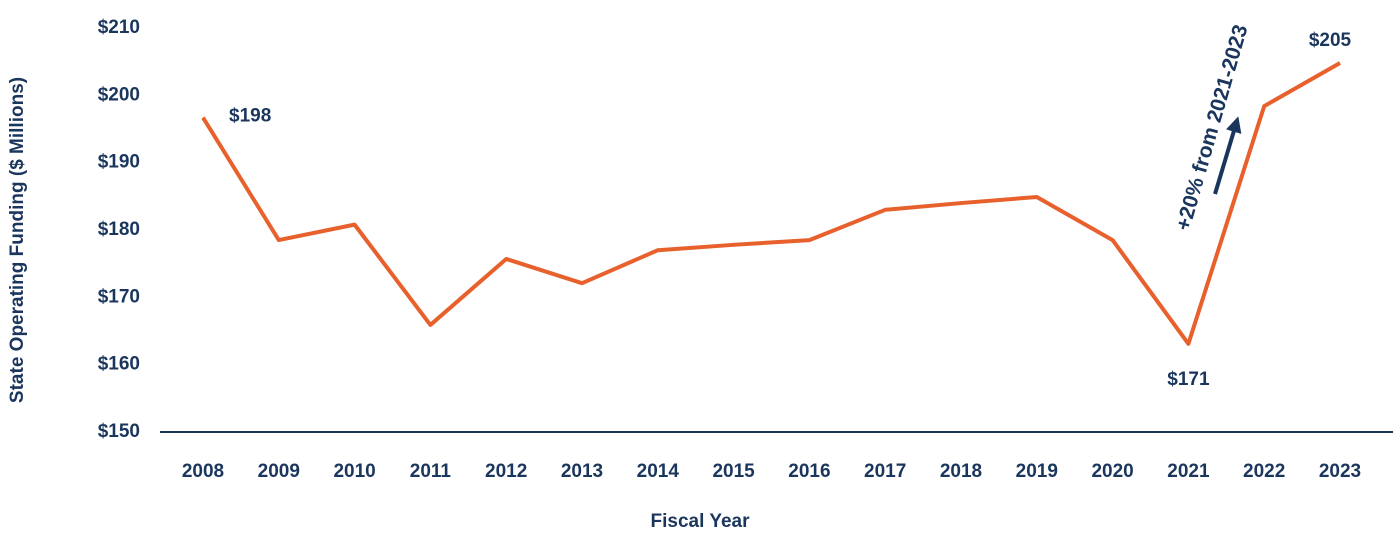 The image size is (1393, 538). Describe the element at coordinates (1227, 155) in the screenshot. I see `callout-arrow` at that location.